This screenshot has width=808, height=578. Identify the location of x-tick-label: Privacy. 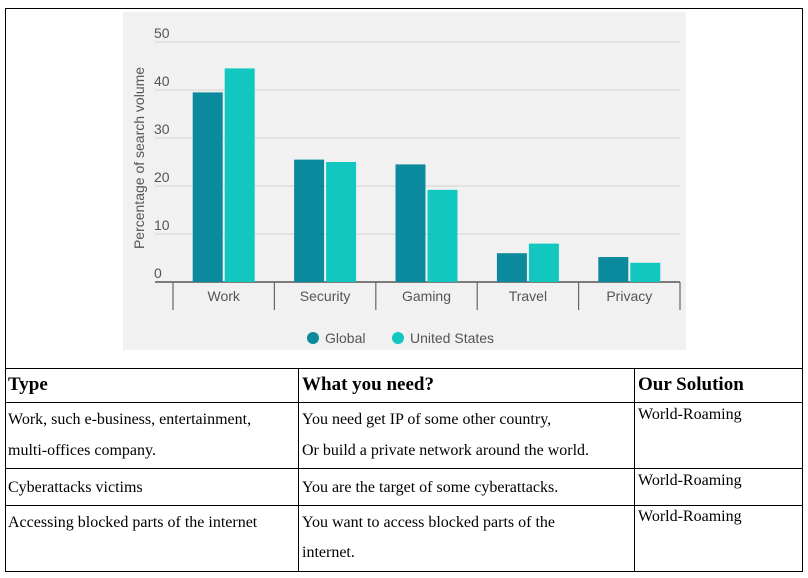
(629, 296).